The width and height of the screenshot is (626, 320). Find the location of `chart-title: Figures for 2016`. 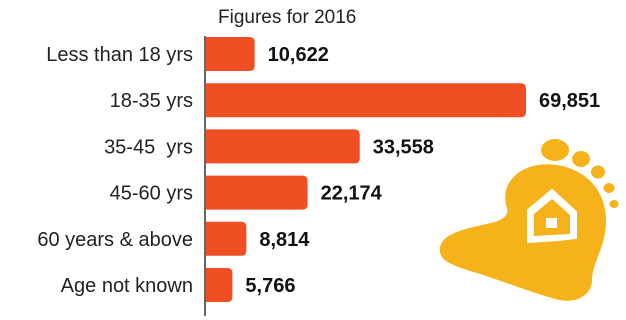

chart-title: Figures for 2016 is located at coordinates (287, 17).